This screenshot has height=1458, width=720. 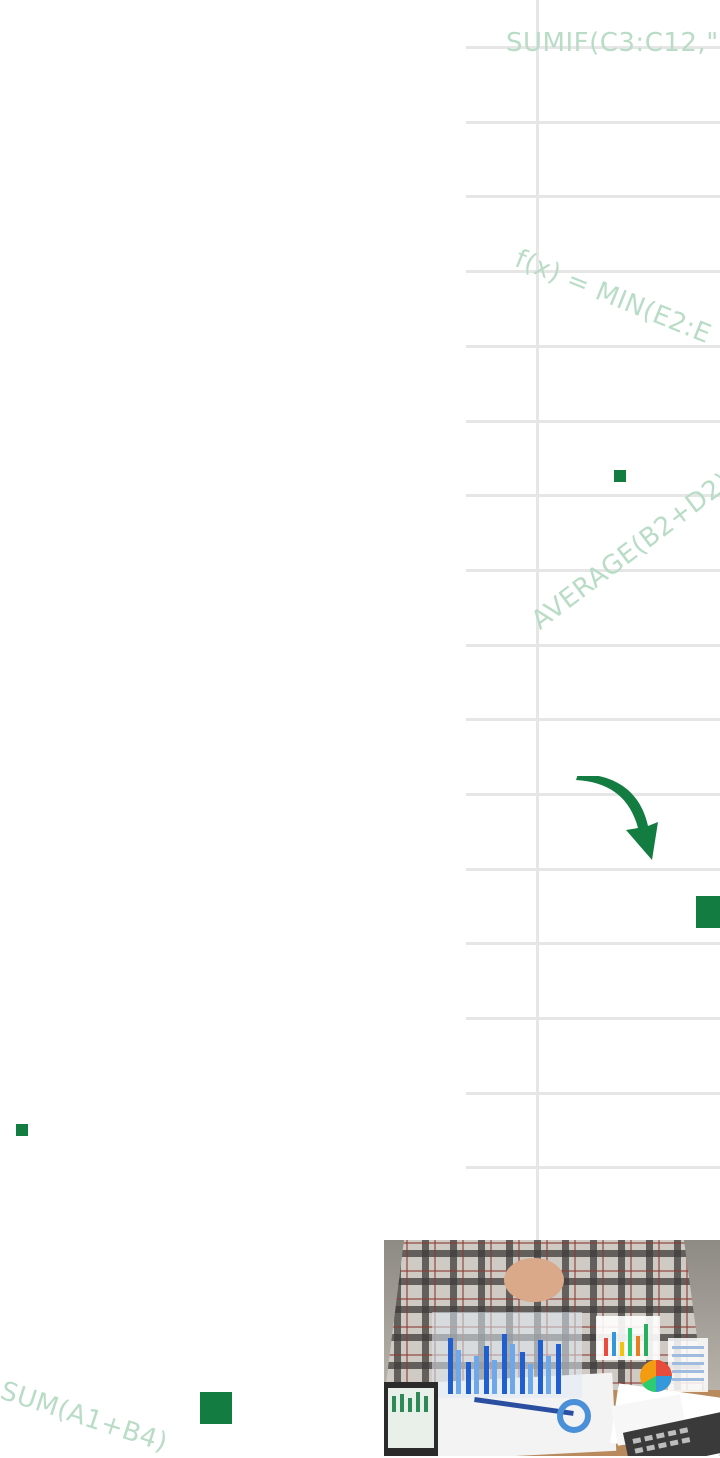 I want to click on curved-arrow-down-right-icon, so click(x=617, y=818).